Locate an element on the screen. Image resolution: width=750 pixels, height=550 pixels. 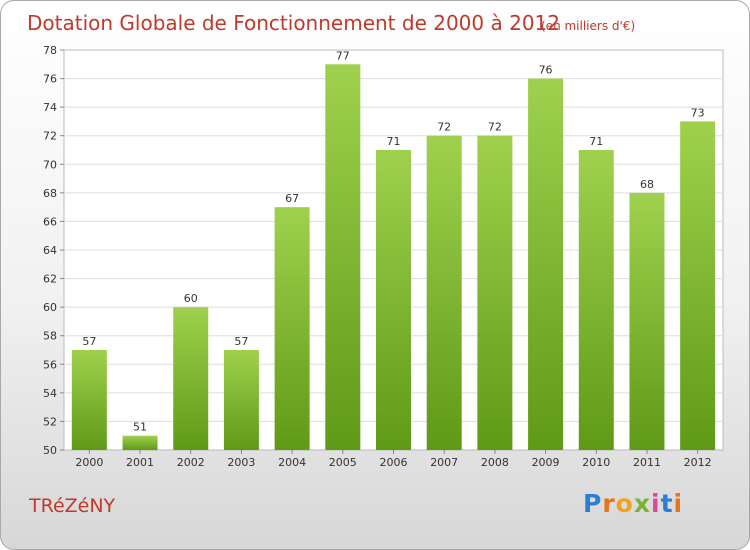
y-tick-label: 72 is located at coordinates (50, 136).